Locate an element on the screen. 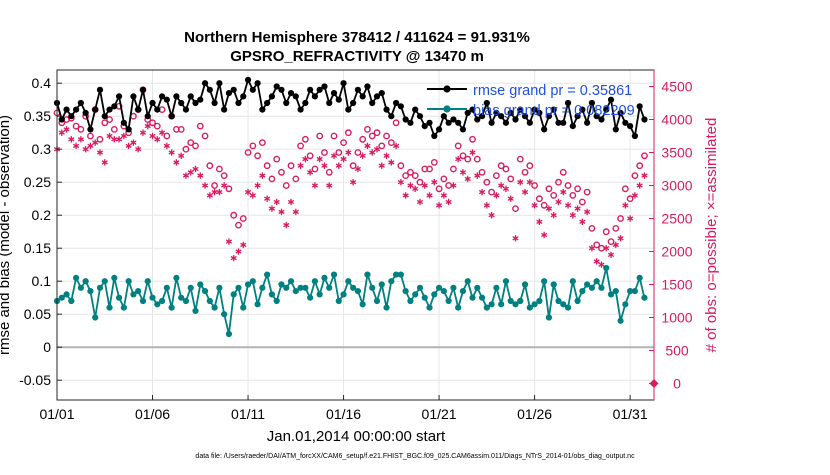 This screenshot has height=475, width=830. x-axis-label: Jan.01,2014 00:00:00 start is located at coordinates (356, 436).